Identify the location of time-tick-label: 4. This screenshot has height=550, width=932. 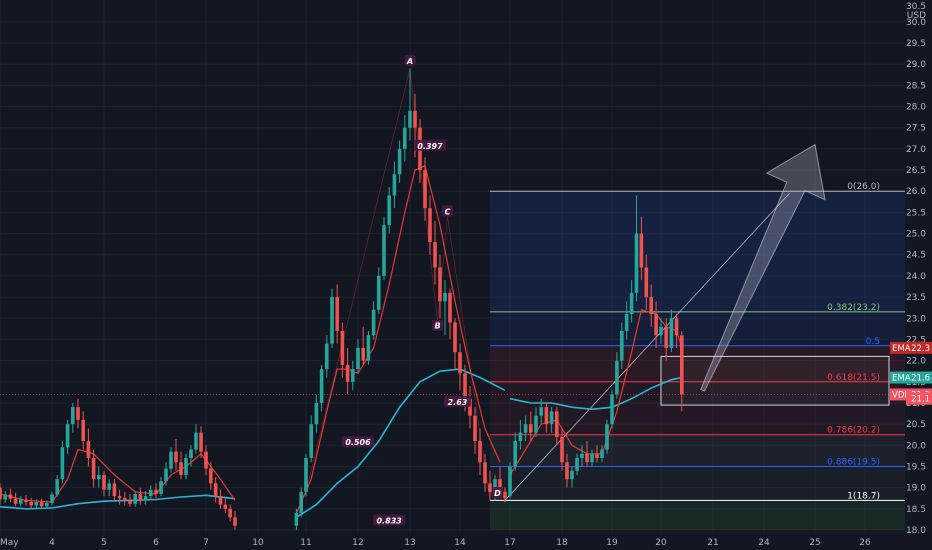
(52, 543).